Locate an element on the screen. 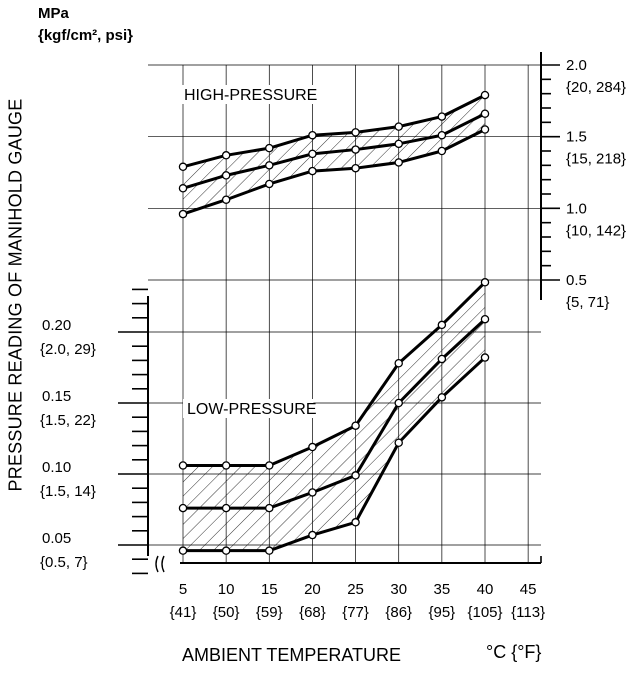 The height and width of the screenshot is (673, 643). high-tick-sublabel: {10, 142} is located at coordinates (596, 230).